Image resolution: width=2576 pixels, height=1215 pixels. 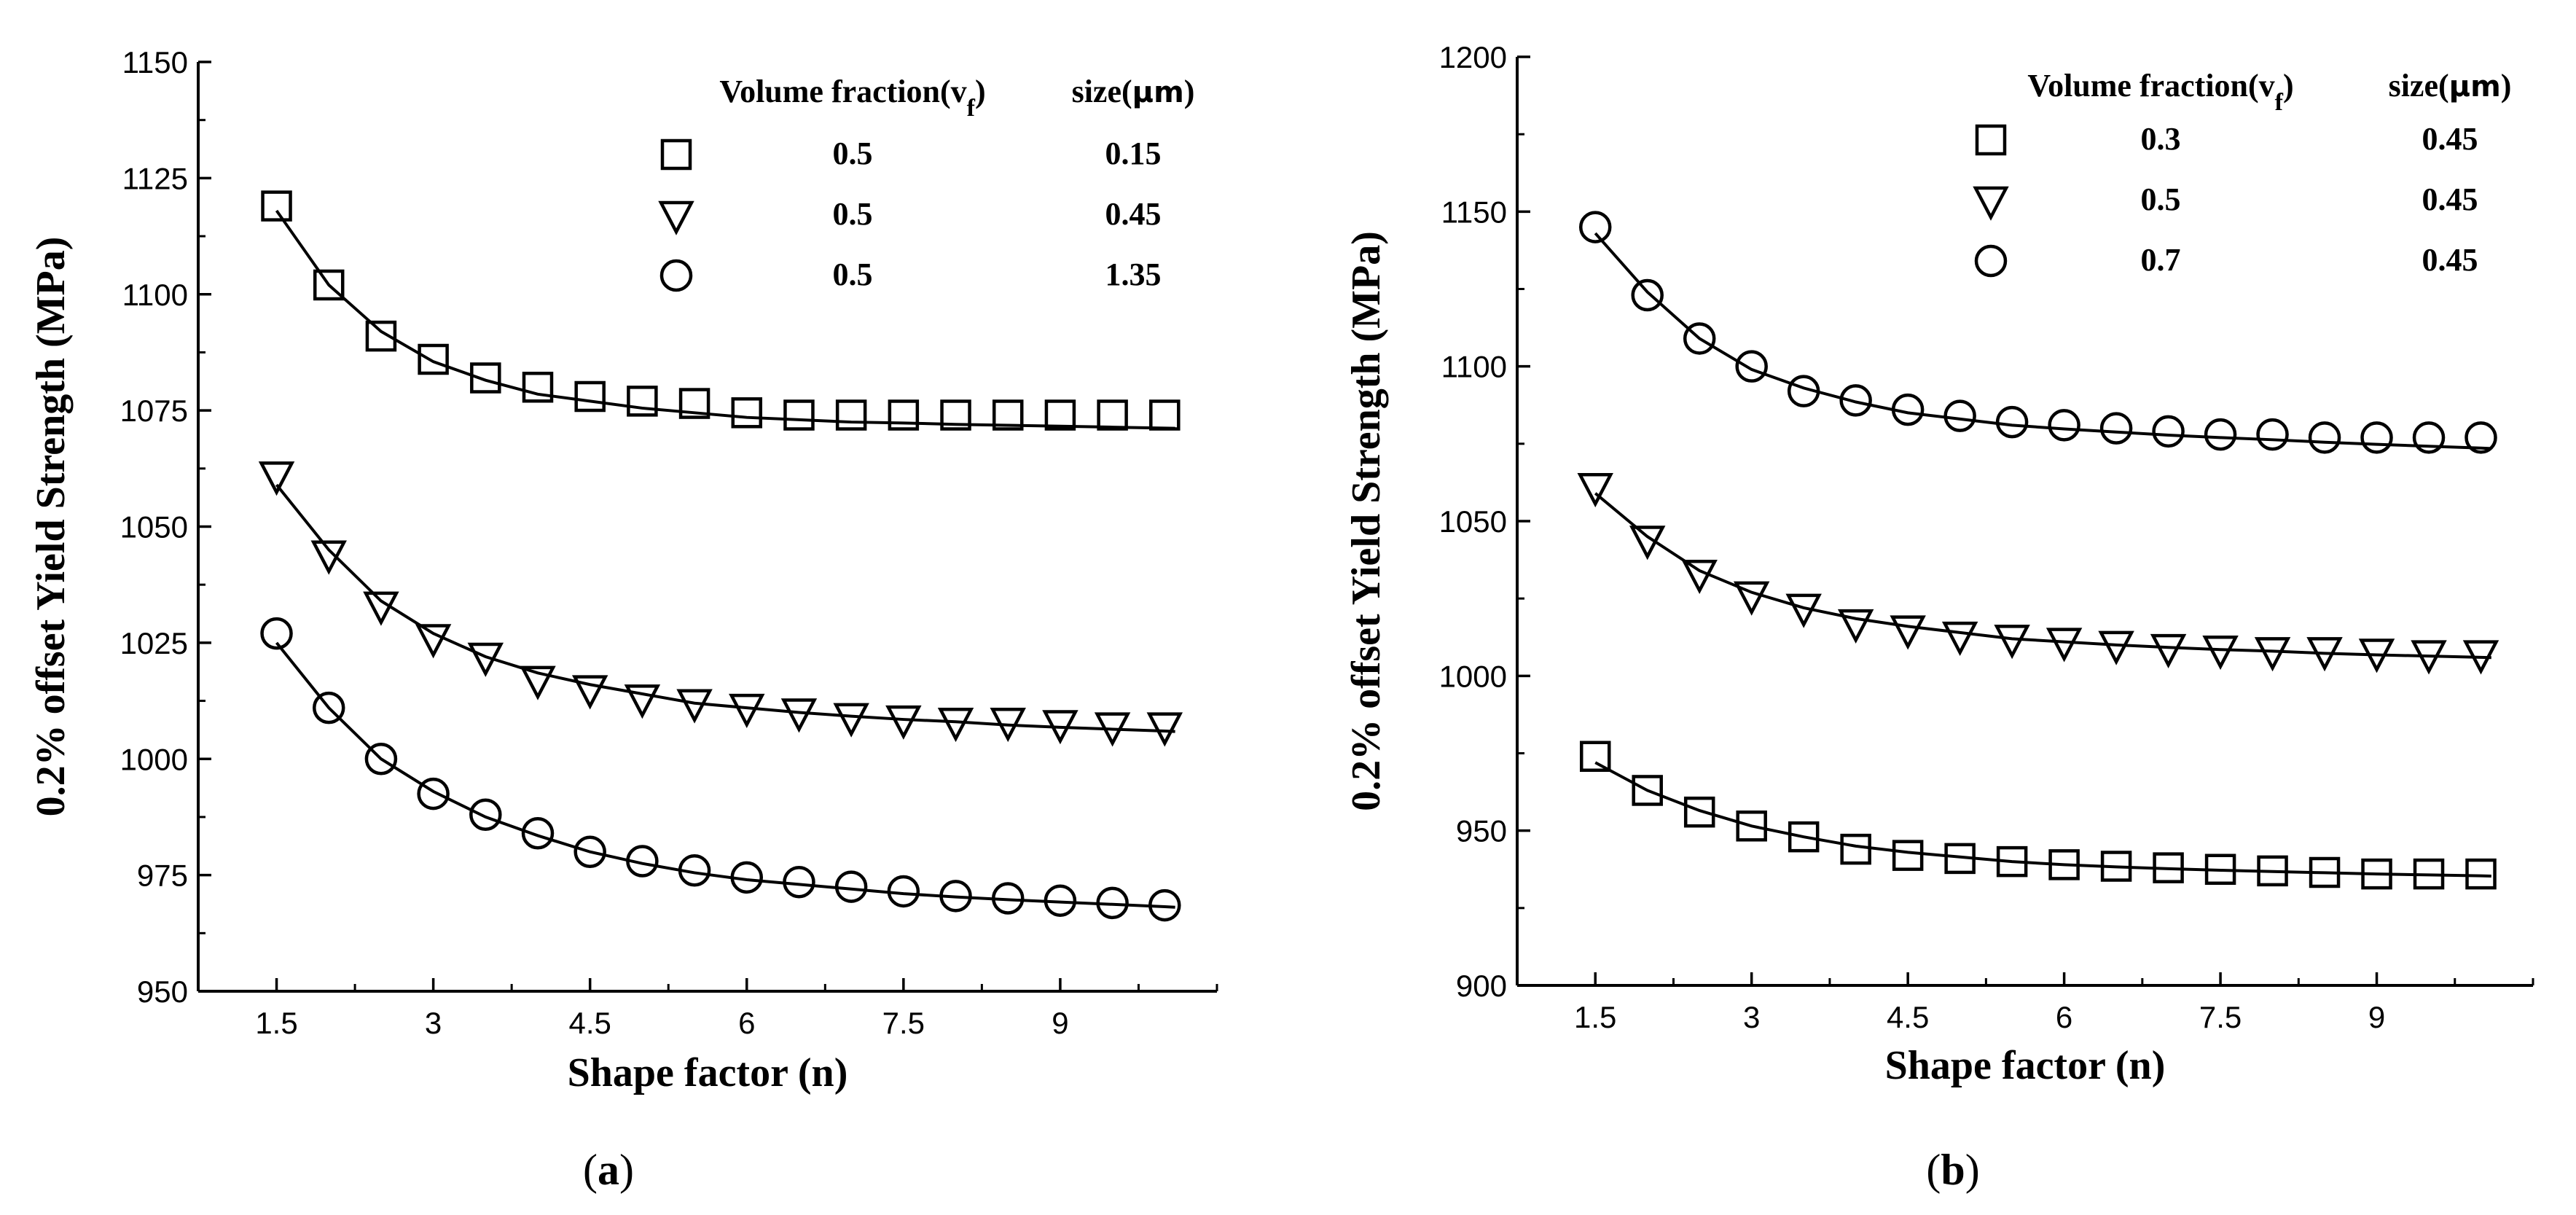 What do you see at coordinates (2042, 576) in the screenshot?
I see `panel-b-series-2-fit-line` at bounding box center [2042, 576].